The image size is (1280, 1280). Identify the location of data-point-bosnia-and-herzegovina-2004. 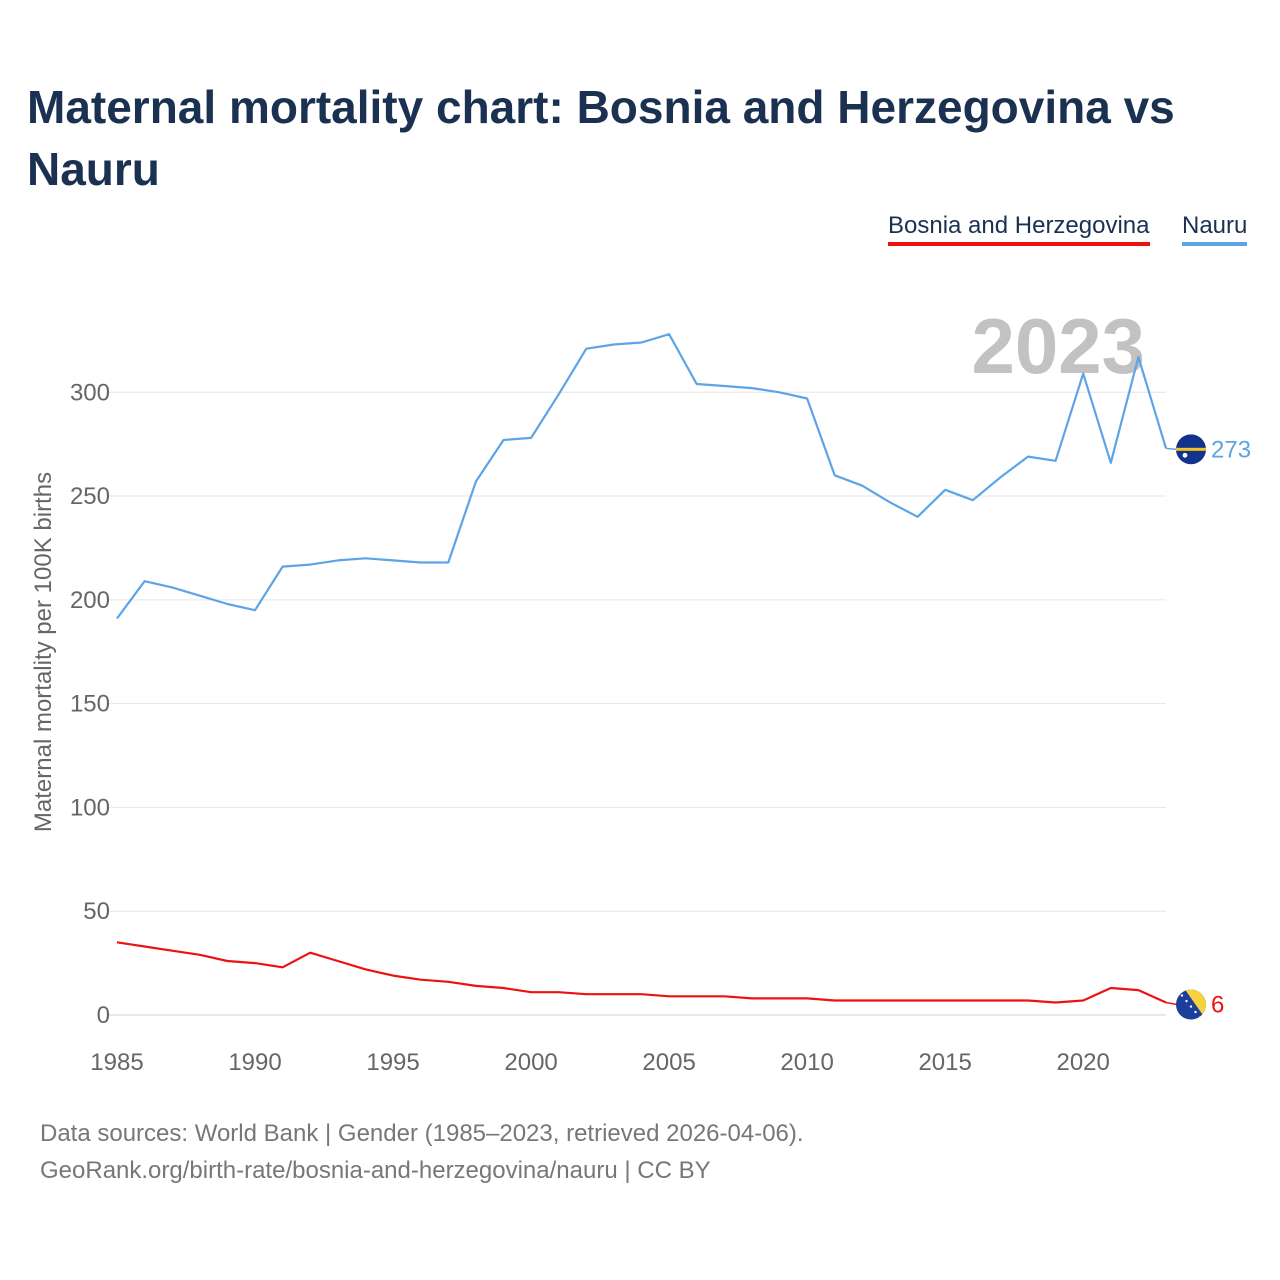
(641, 994).